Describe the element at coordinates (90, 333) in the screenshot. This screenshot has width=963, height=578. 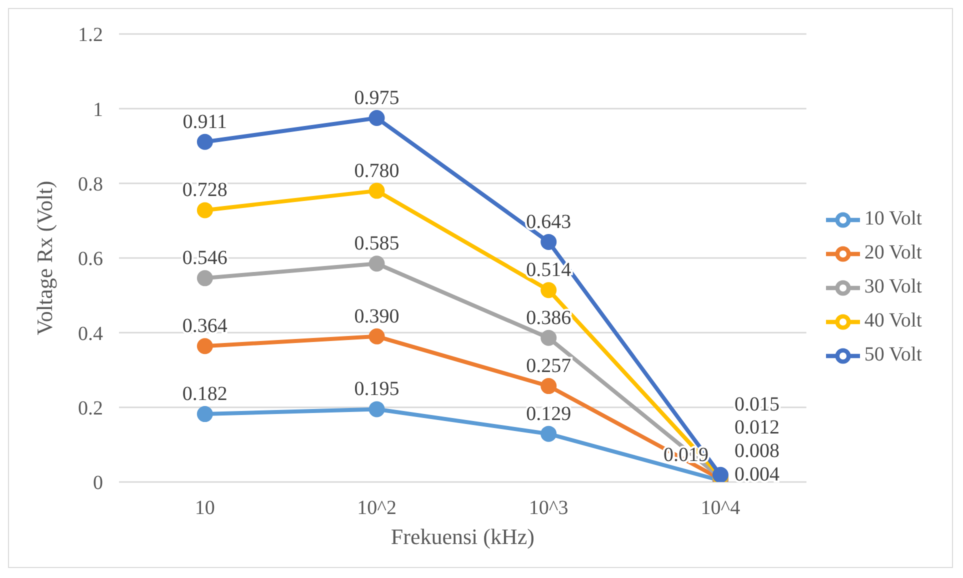
I see `y-tick-label: 0.4` at that location.